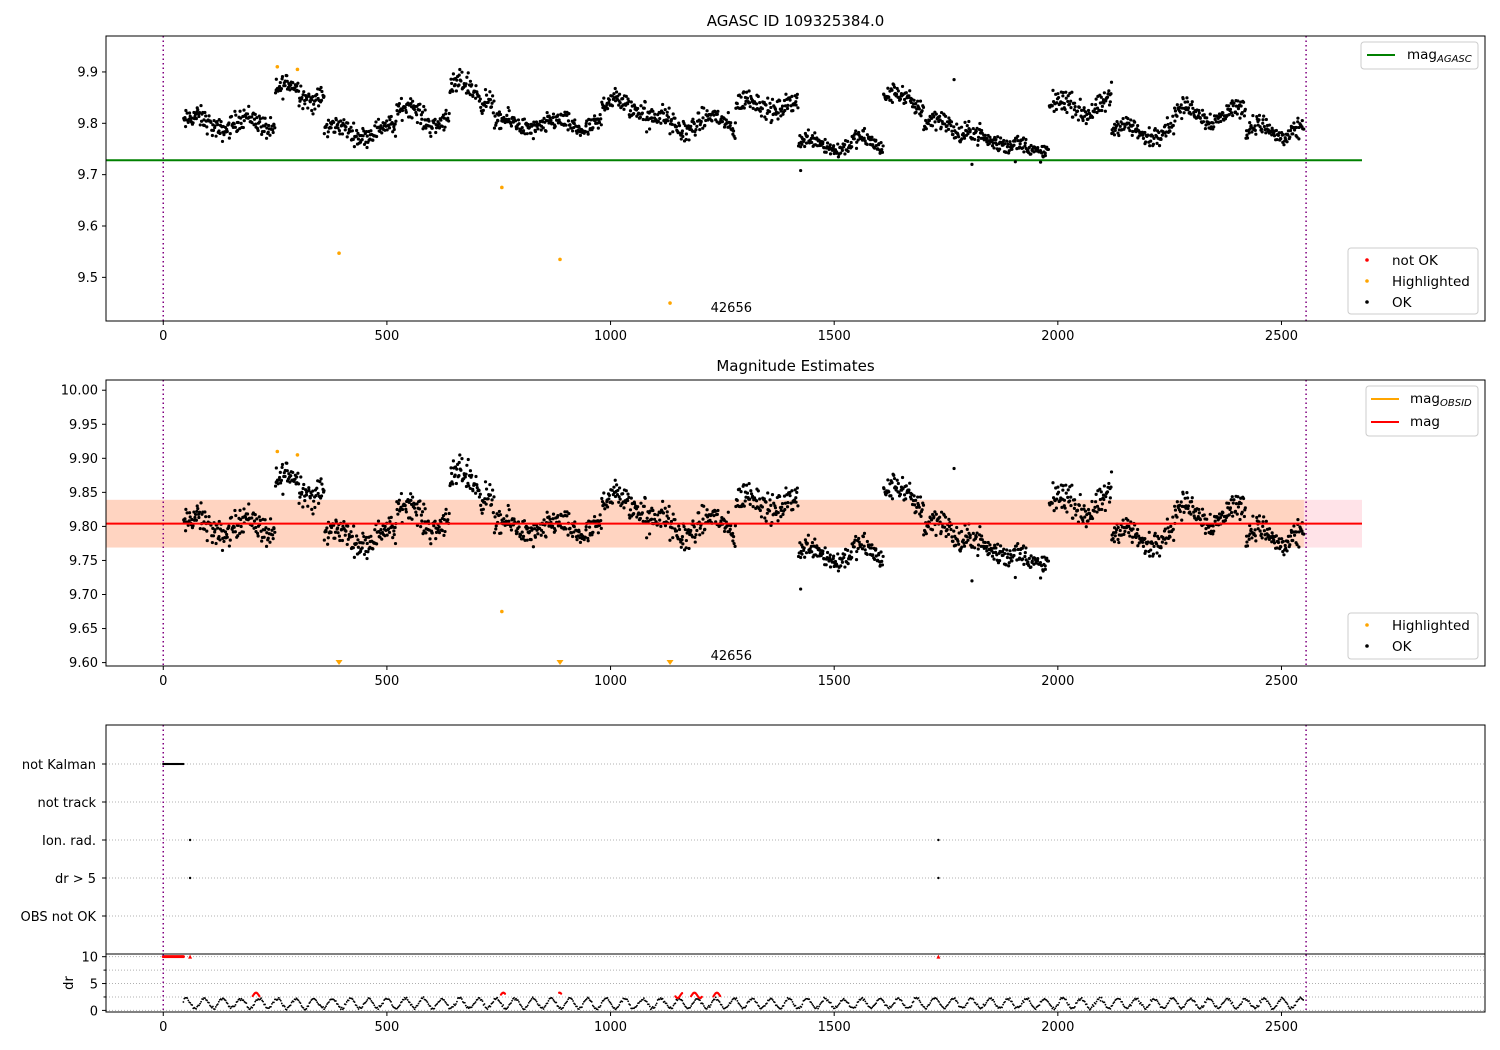  What do you see at coordinates (83, 595) in the screenshot?
I see `y-tick-label: 9.70` at bounding box center [83, 595].